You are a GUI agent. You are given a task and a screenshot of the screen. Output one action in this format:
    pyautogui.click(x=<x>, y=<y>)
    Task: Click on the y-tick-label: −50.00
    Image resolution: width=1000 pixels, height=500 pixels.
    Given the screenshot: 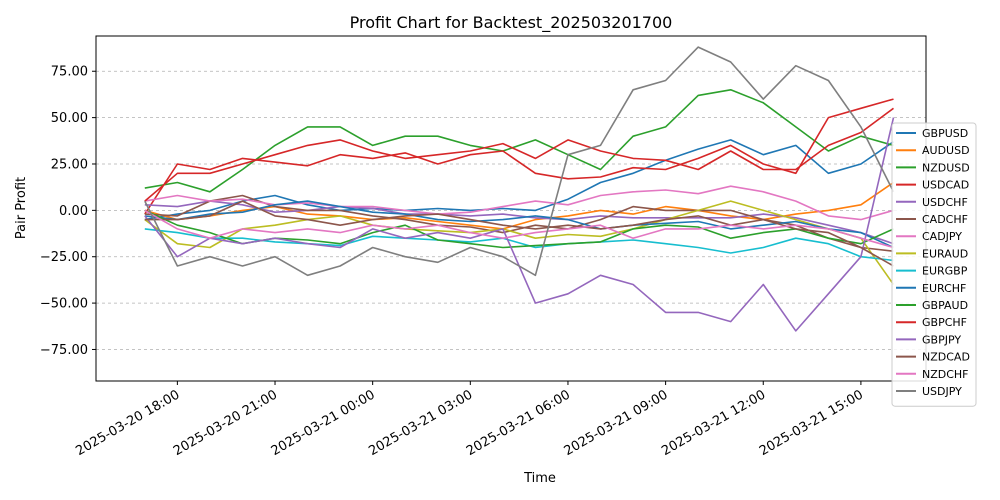 What is the action you would take?
    pyautogui.click(x=64, y=304)
    